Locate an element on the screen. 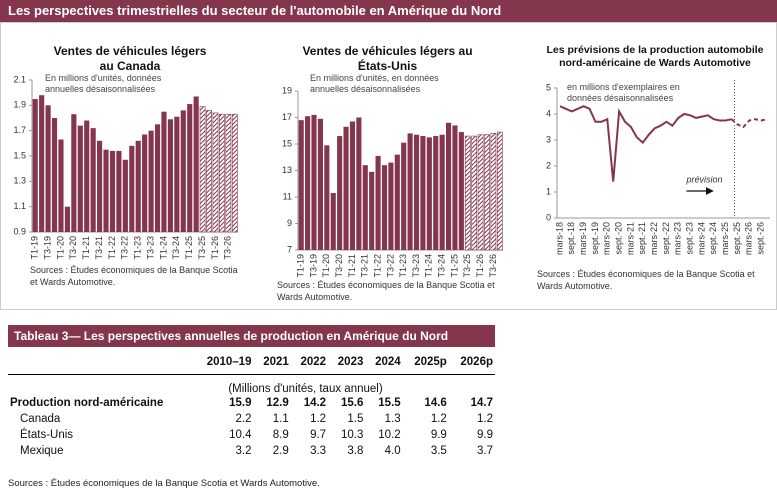 This screenshot has height=504, width=777. x-tick-label: T1-26 is located at coordinates (480, 266).